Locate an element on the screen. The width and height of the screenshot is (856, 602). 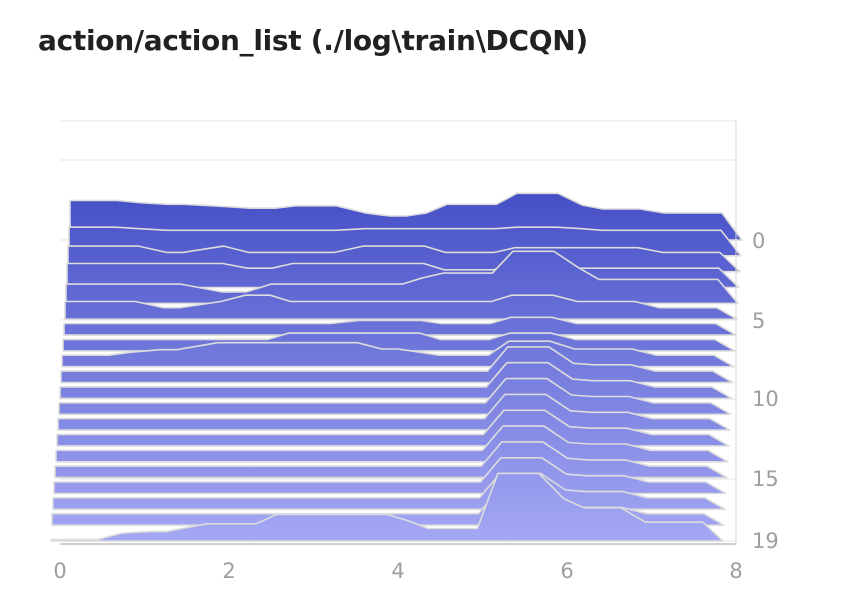
chart-title: action/action_list (./log\train\DCQN) is located at coordinates (313, 40).